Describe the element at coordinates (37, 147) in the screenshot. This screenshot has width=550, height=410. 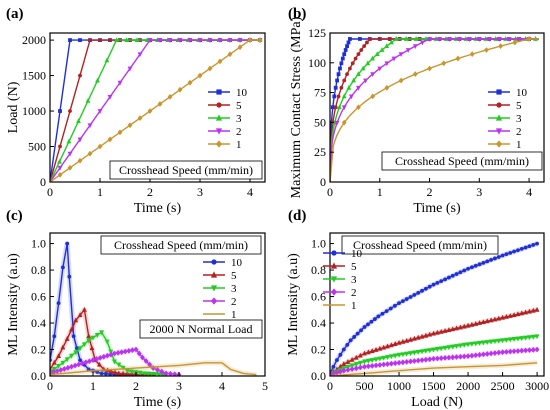
I see `y-tick-label: 500` at that location.